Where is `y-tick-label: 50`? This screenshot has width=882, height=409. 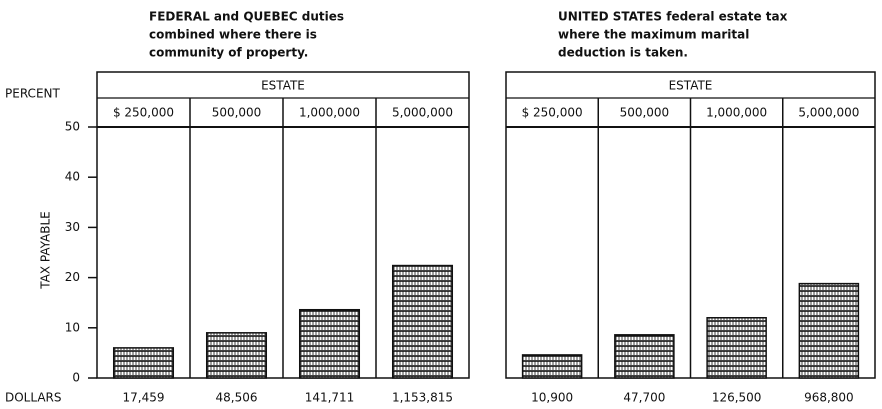
y-tick-label: 50 is located at coordinates (72, 127).